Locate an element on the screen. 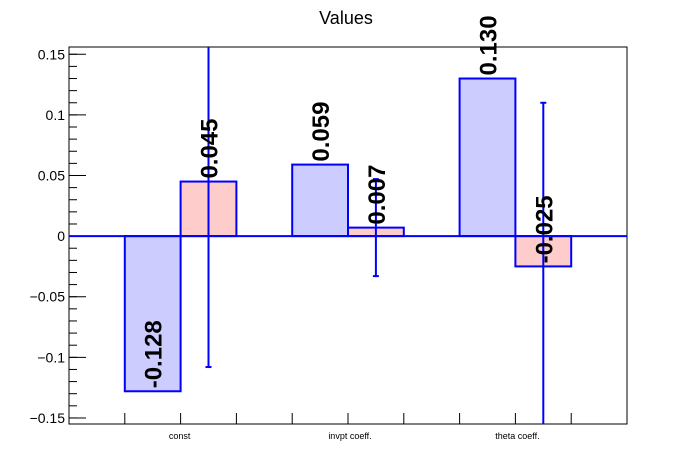  value-label: 0.045 is located at coordinates (210, 148).